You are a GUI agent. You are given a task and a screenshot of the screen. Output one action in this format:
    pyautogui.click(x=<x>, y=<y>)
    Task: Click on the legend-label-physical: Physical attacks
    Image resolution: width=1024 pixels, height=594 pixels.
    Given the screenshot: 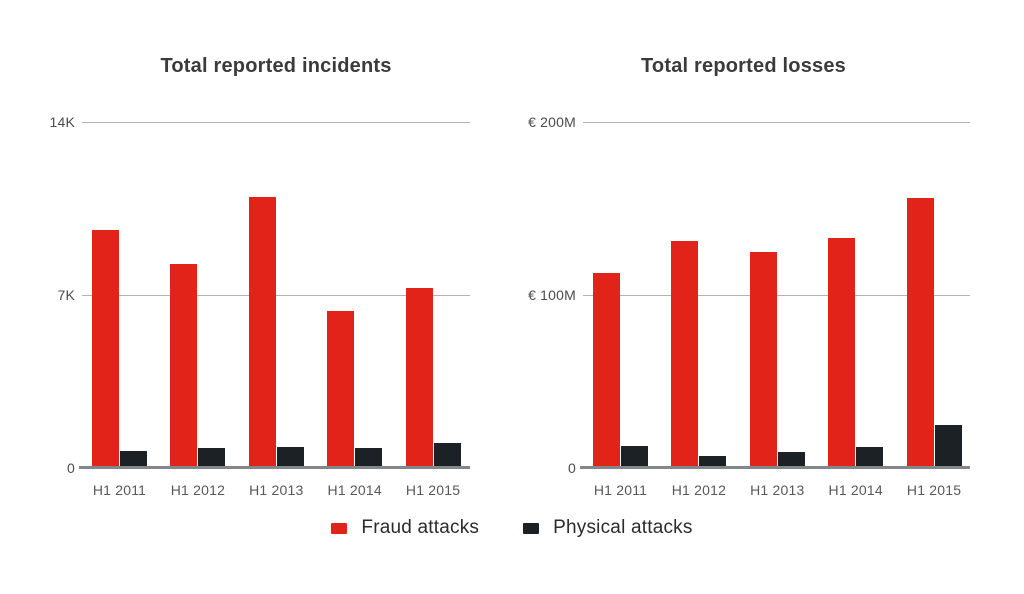 What is the action you would take?
    pyautogui.click(x=623, y=527)
    